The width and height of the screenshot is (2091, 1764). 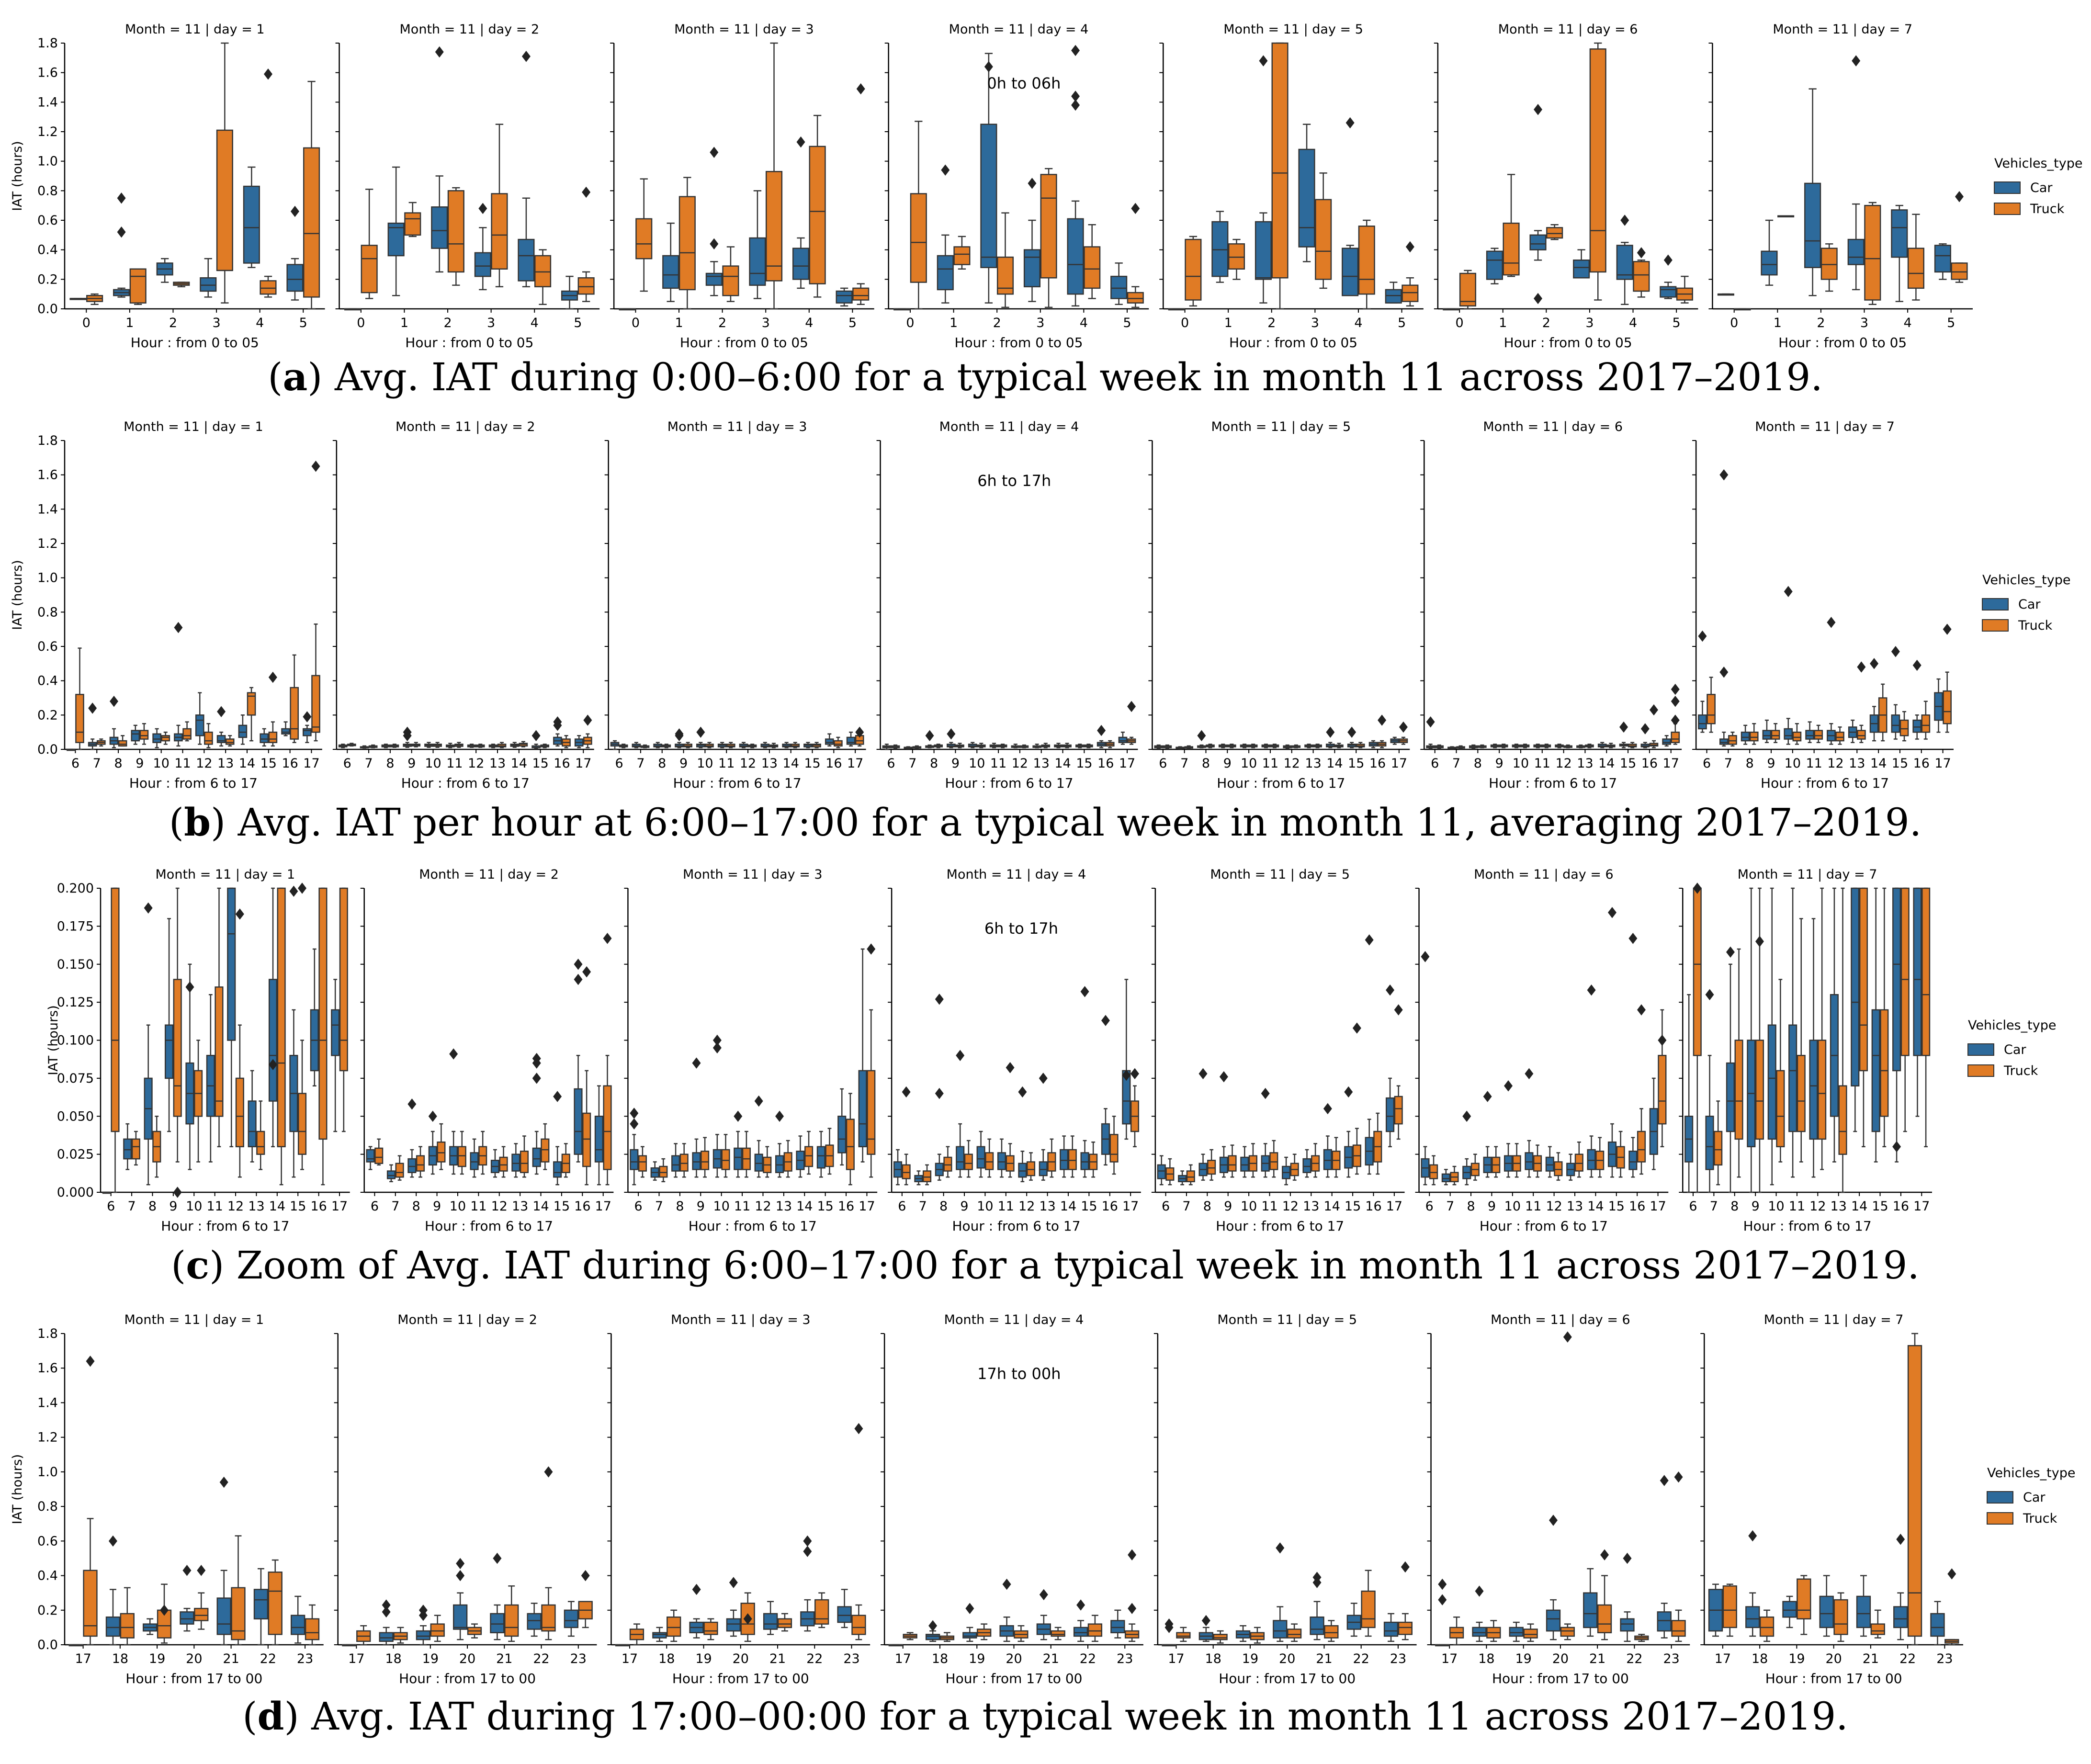 I want to click on x-tick-label: 15, so click(x=1880, y=1206).